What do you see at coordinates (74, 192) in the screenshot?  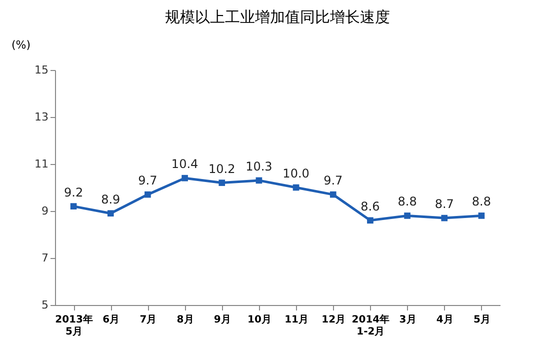 I see `text: 9.2` at bounding box center [74, 192].